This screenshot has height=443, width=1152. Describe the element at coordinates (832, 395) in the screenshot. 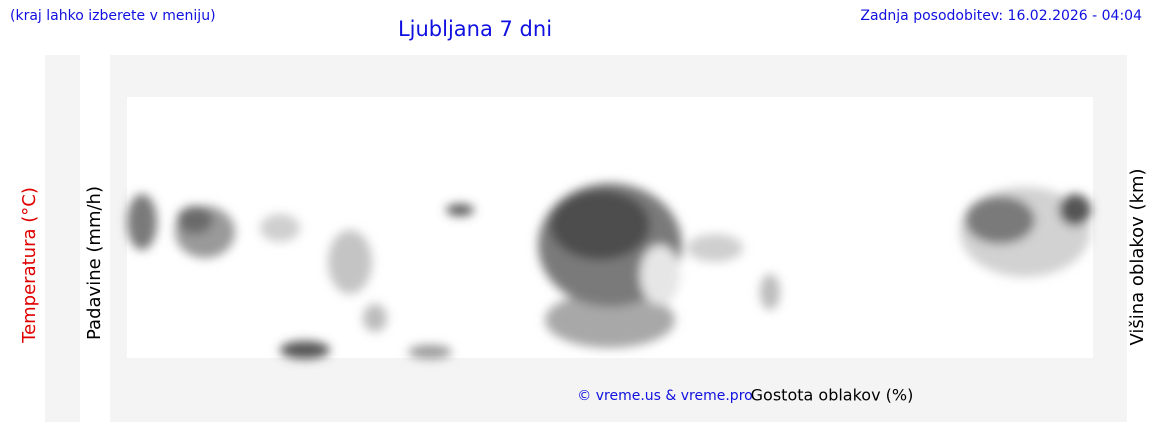

I see `cloud-legend-title: Gostota oblakov (%)` at that location.